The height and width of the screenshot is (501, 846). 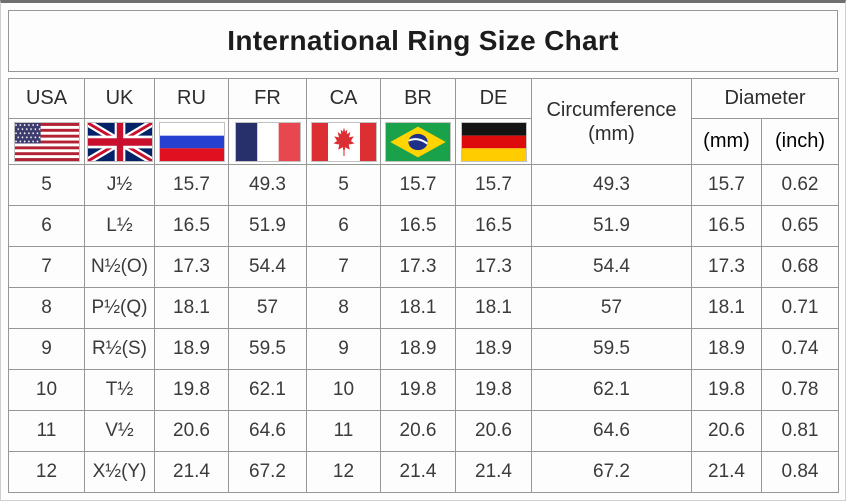 I want to click on uk-size: R½(S), so click(x=119, y=349).